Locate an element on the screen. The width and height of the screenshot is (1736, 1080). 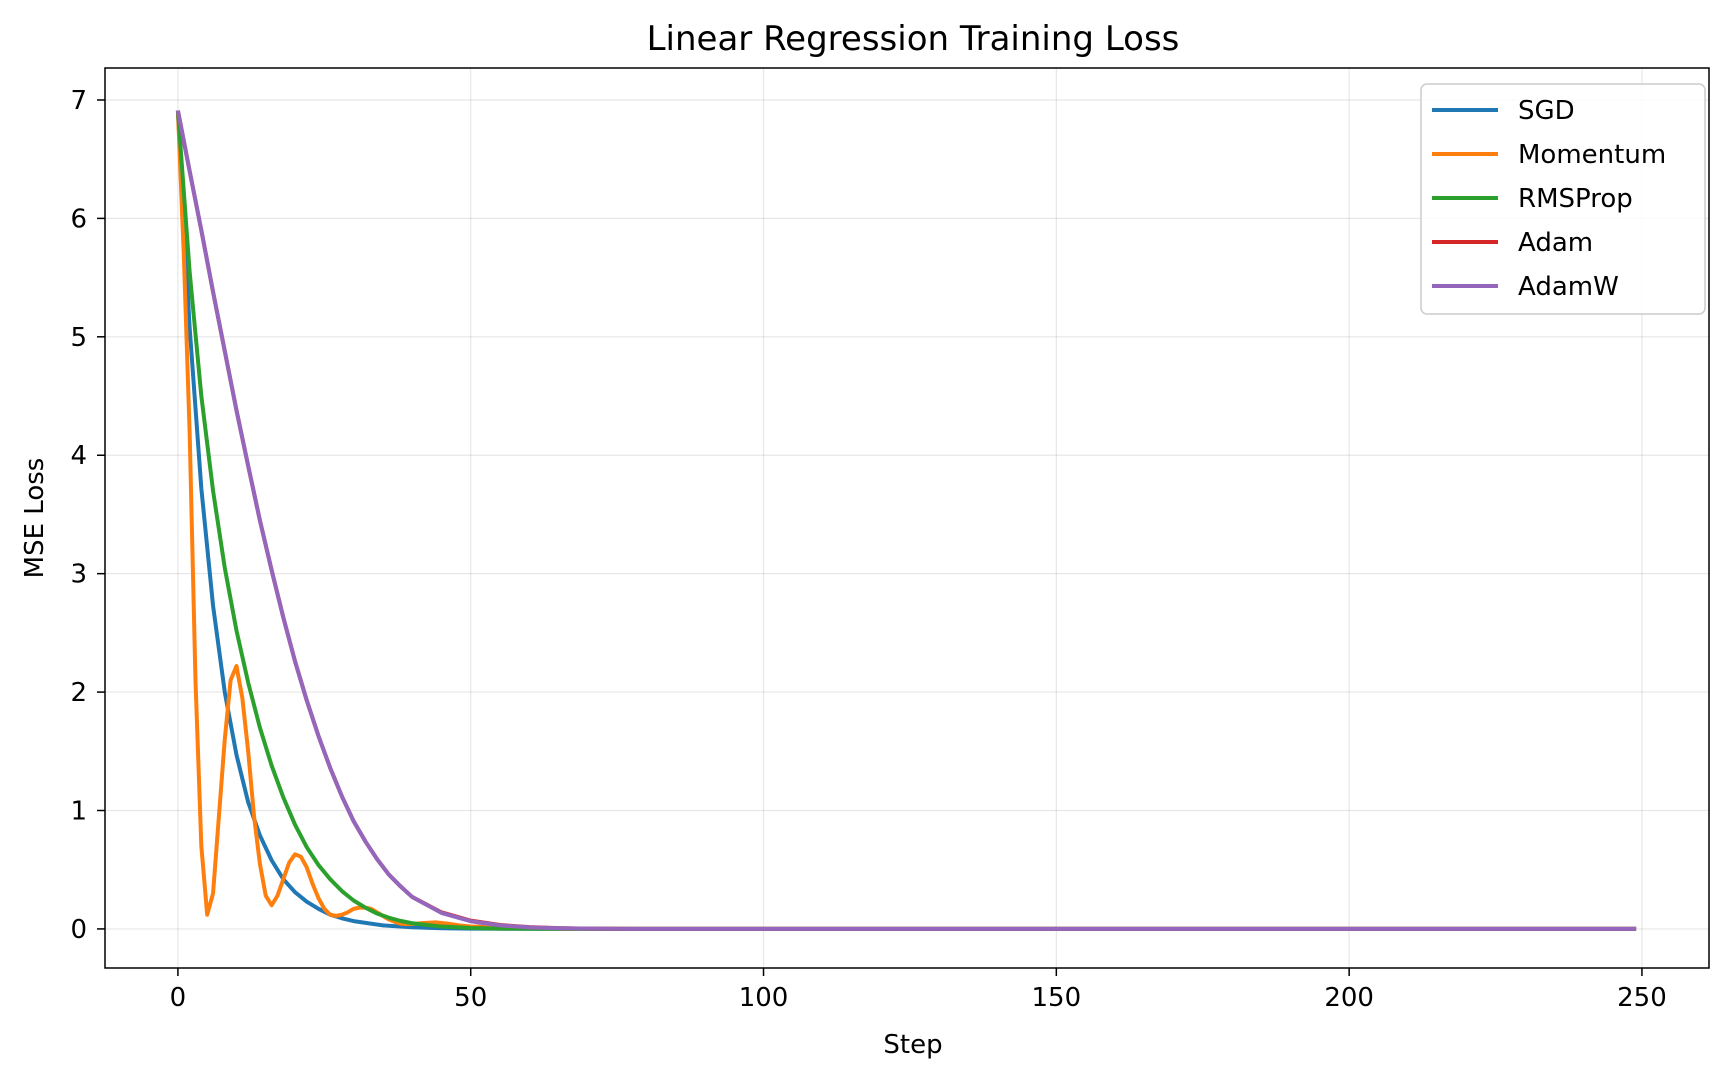
y-tick-label: 2 is located at coordinates (78, 693).